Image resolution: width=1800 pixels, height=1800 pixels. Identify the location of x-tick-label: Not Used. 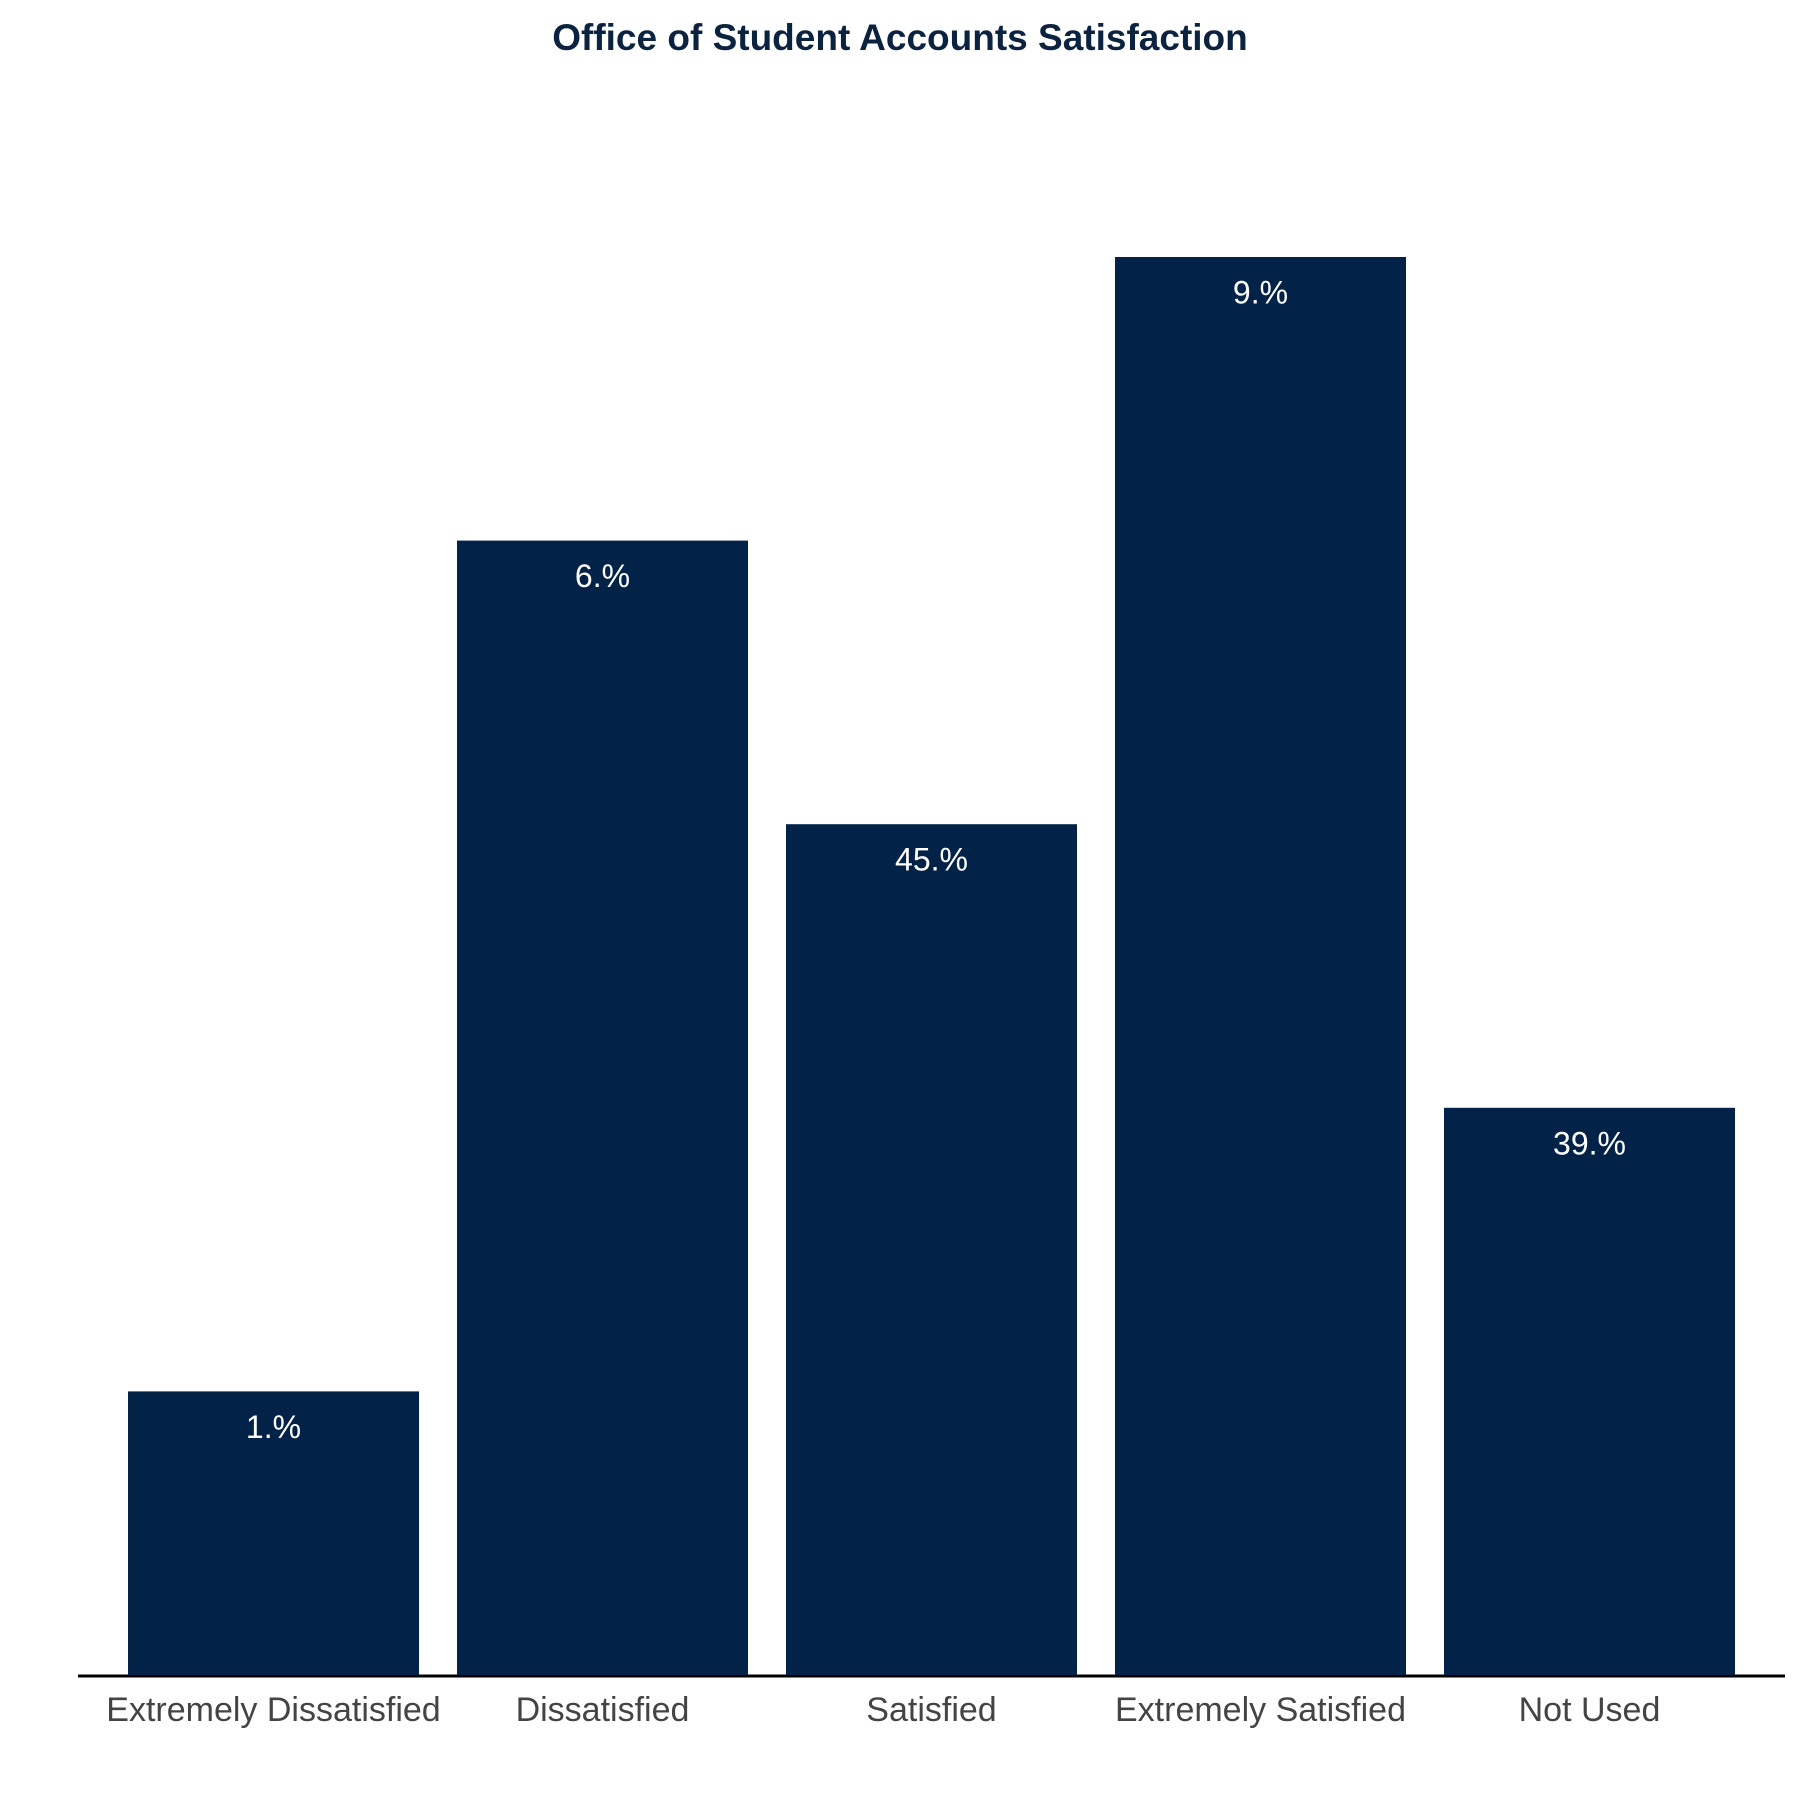
(1590, 1710).